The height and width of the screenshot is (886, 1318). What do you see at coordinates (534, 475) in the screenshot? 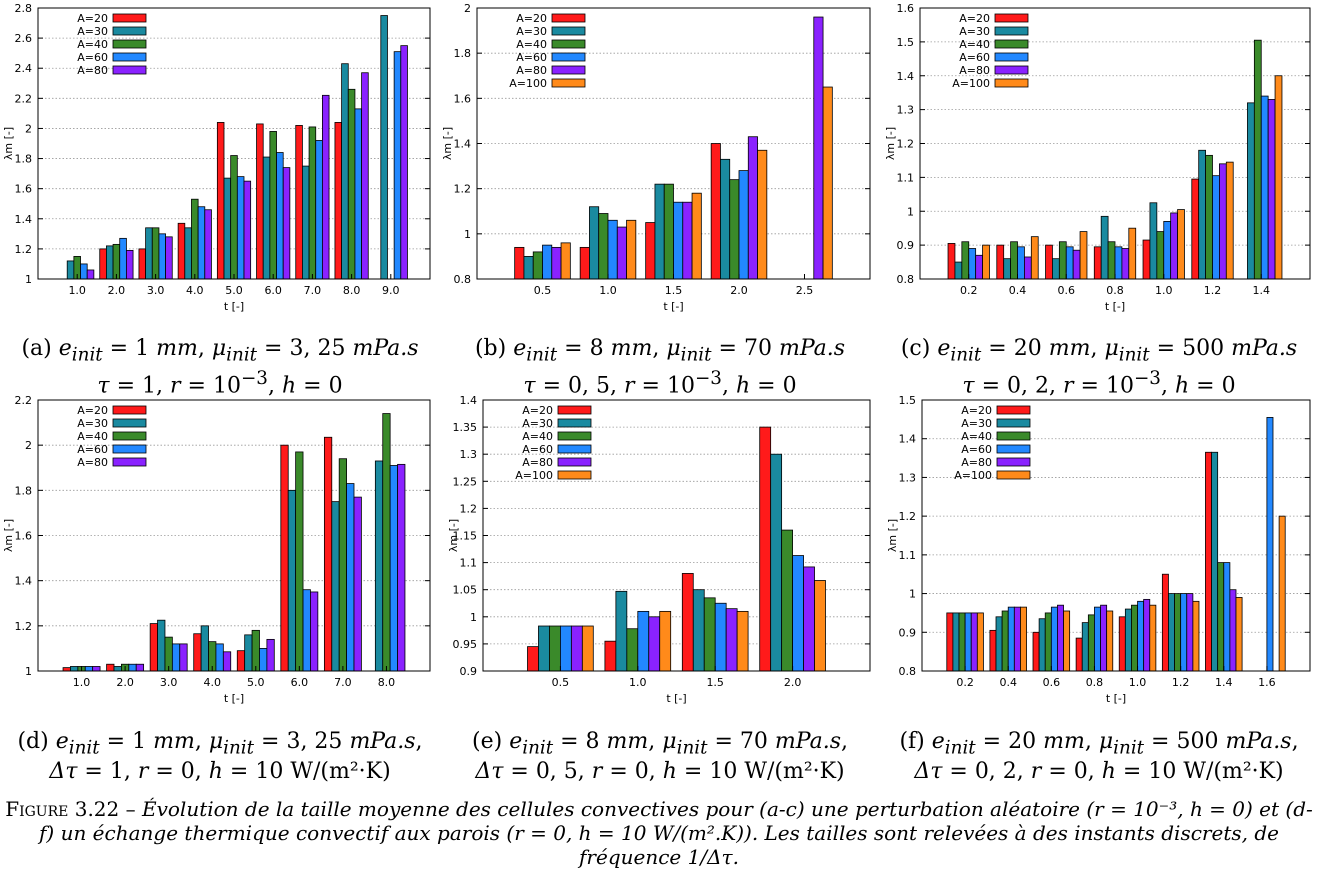
I see `legend-label: A=100` at bounding box center [534, 475].